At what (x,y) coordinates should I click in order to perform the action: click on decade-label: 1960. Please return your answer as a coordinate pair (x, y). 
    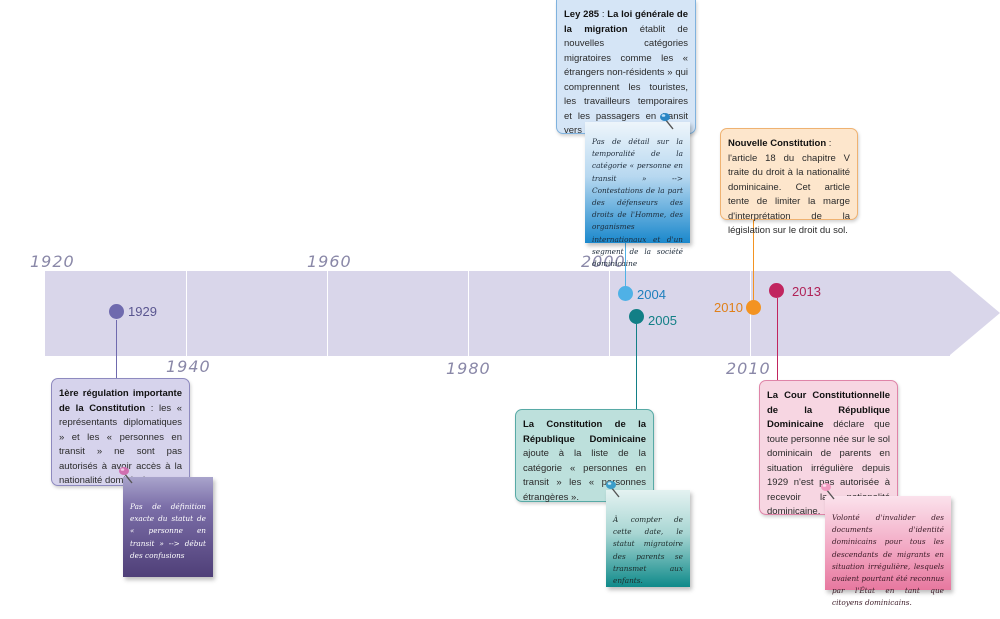
    Looking at the image, I should click on (329, 261).